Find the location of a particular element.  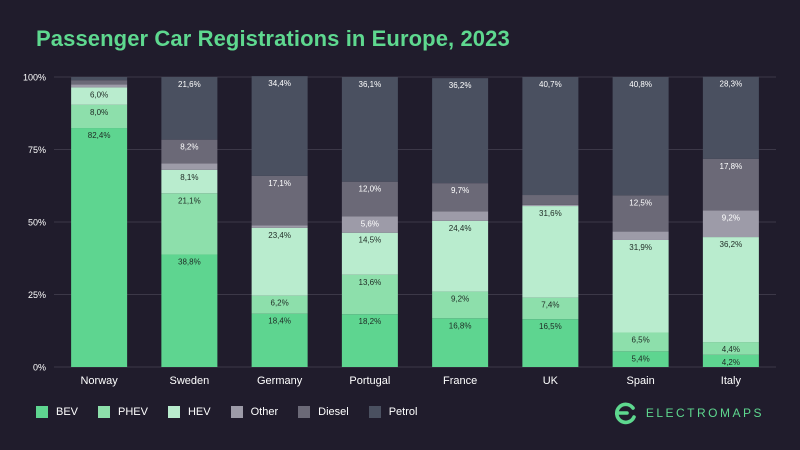

legend-item: BEV is located at coordinates (57, 412).